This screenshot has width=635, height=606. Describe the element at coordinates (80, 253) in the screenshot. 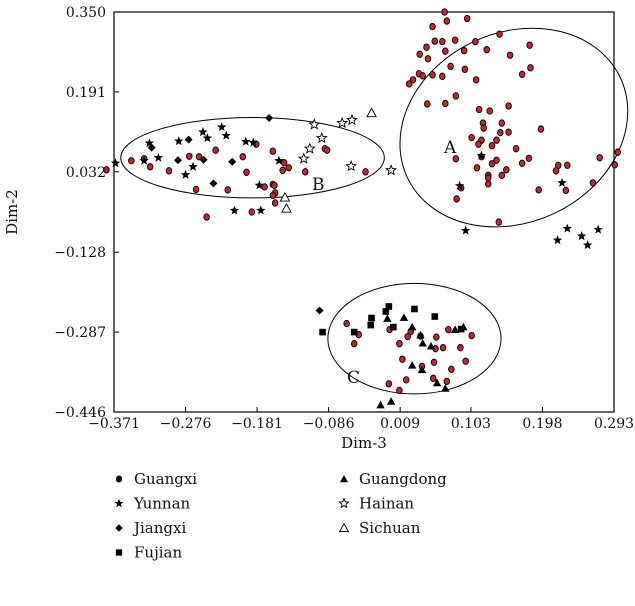

I see `y-tick-label: −0.128` at that location.